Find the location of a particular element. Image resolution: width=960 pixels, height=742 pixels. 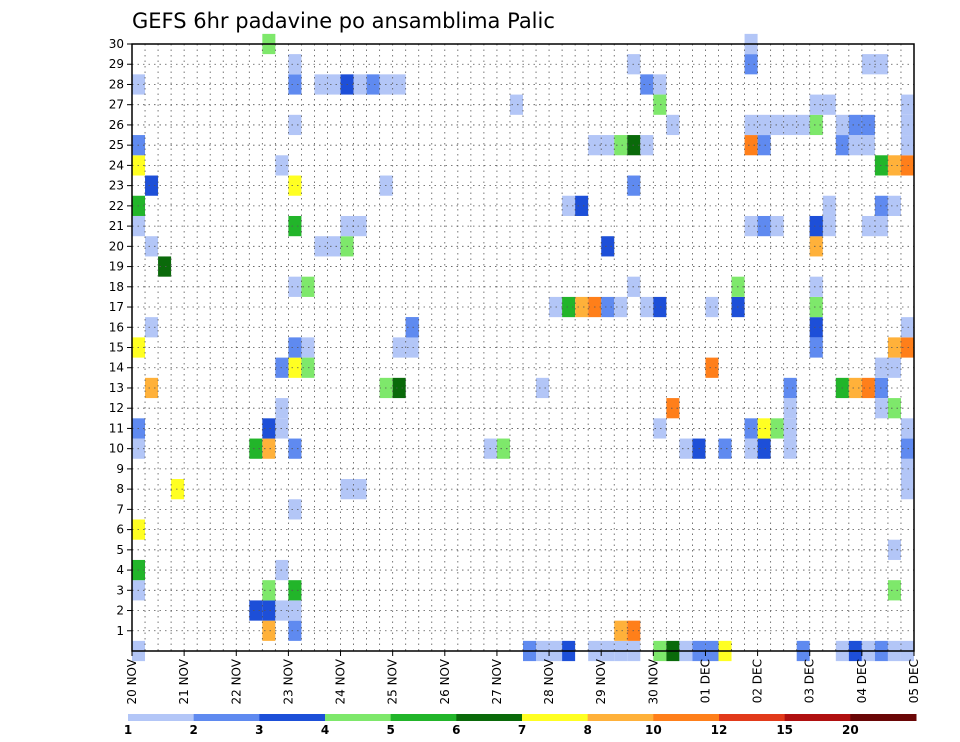

y-tick-label: 23 is located at coordinates (116, 186).